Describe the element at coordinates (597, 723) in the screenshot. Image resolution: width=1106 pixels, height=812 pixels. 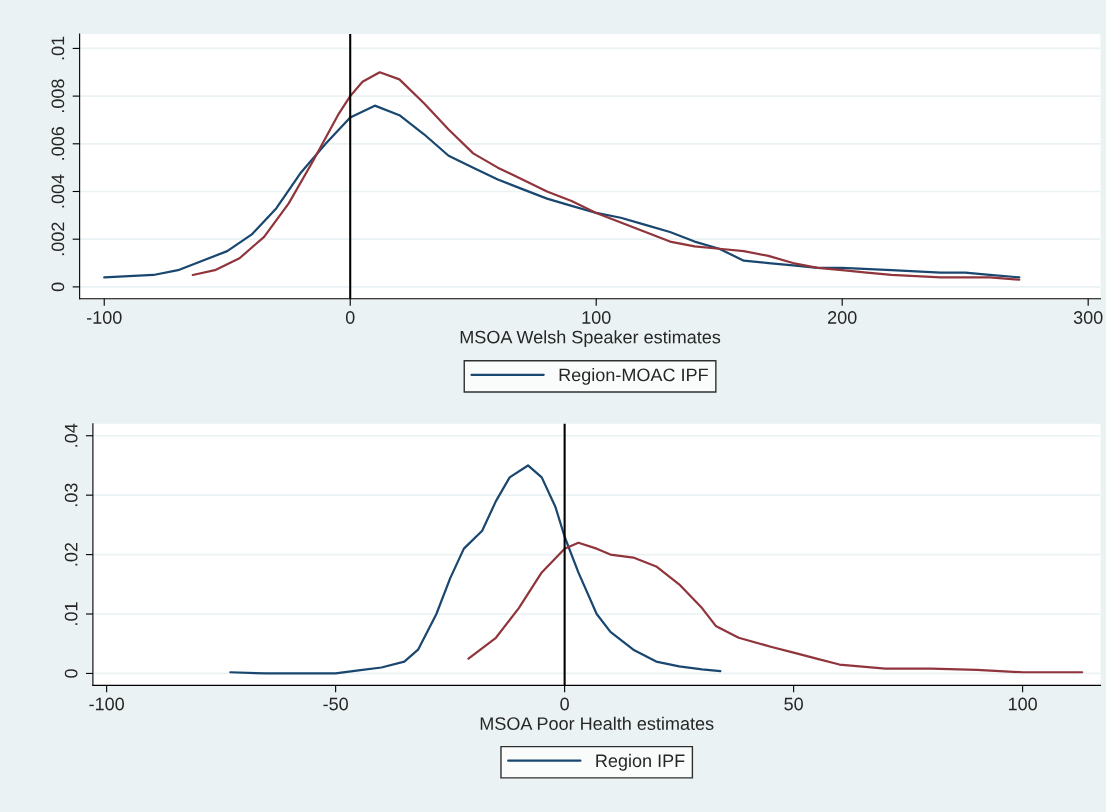
I see `x-axis-title: MSOA Poor Health estimates` at that location.